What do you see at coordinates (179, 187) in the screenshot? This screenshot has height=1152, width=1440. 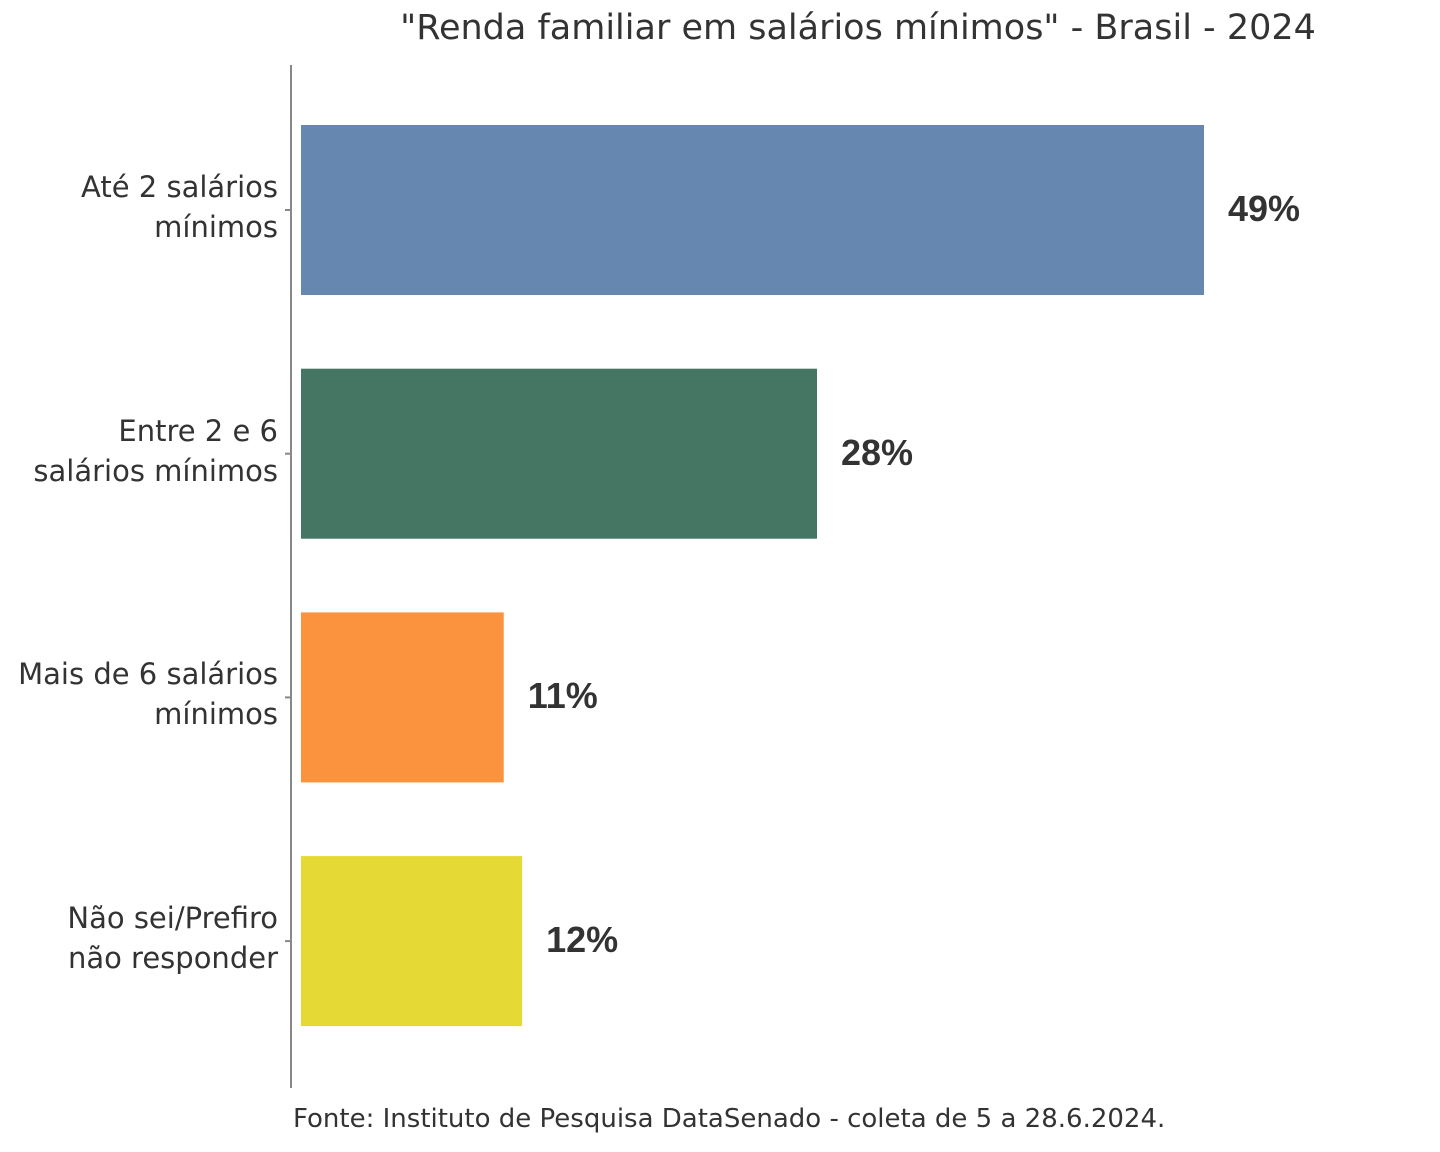 I see `category-label-line: Até 2 salários` at bounding box center [179, 187].